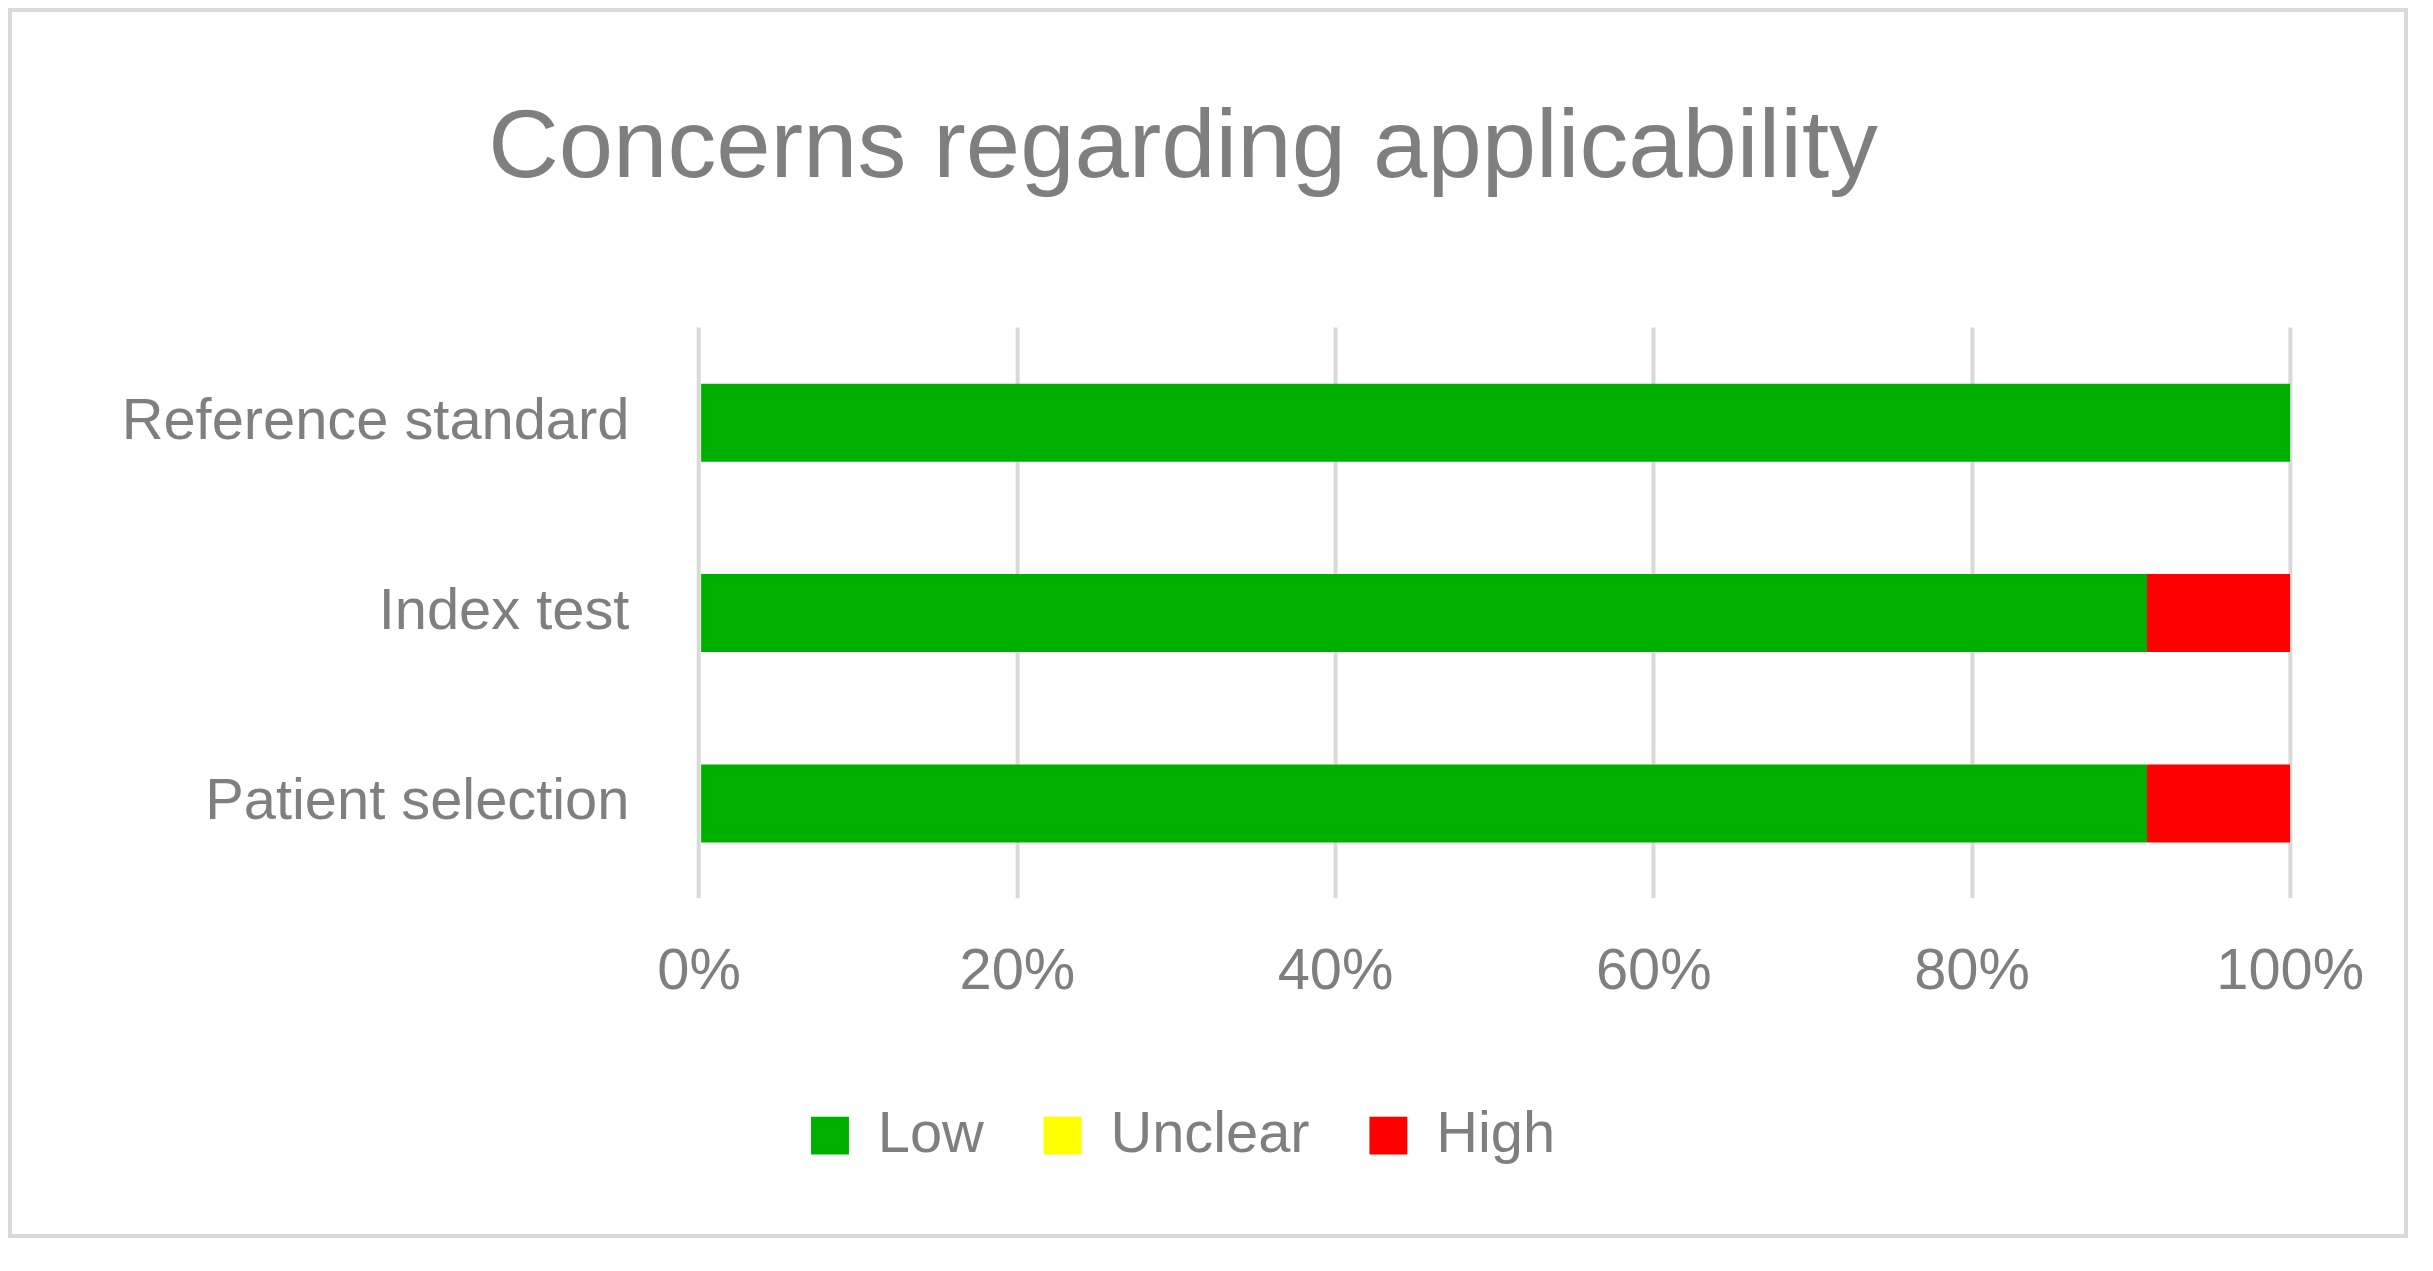  I want to click on y-tick-label: Reference standard, so click(375, 418).